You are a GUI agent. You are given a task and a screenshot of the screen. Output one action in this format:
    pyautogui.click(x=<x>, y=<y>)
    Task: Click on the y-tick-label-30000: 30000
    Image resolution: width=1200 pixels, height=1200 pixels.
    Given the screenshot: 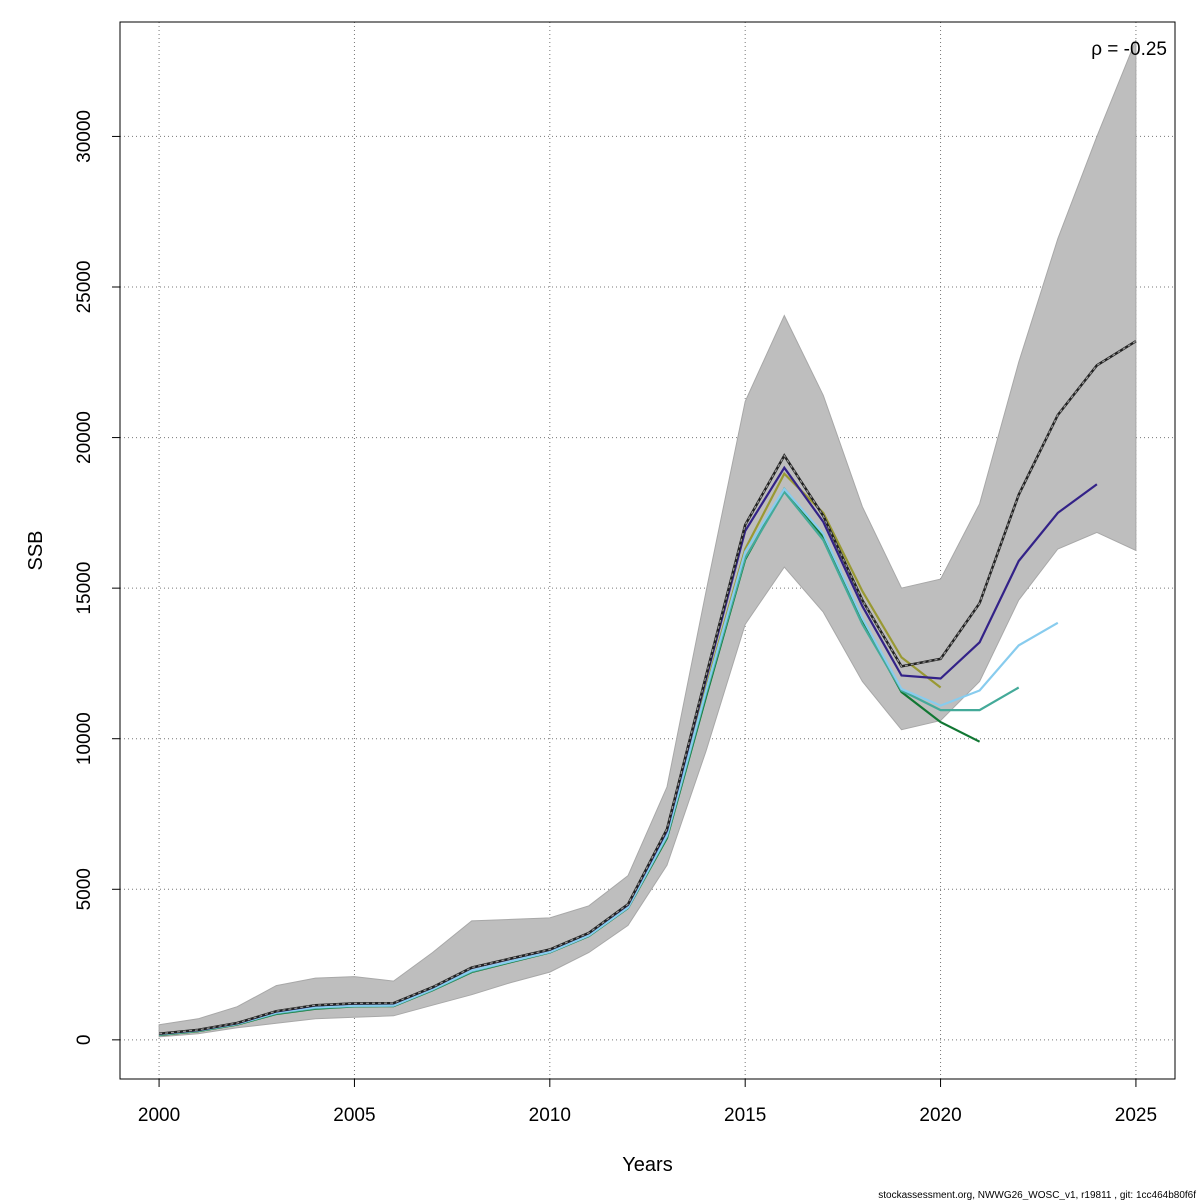 What is the action you would take?
    pyautogui.click(x=84, y=136)
    